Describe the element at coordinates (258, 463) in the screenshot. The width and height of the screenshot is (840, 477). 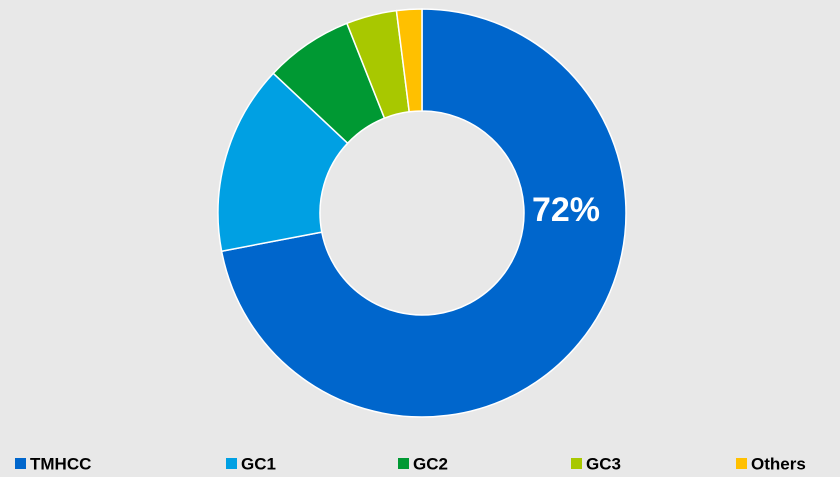
I see `legend-text: GC1` at that location.